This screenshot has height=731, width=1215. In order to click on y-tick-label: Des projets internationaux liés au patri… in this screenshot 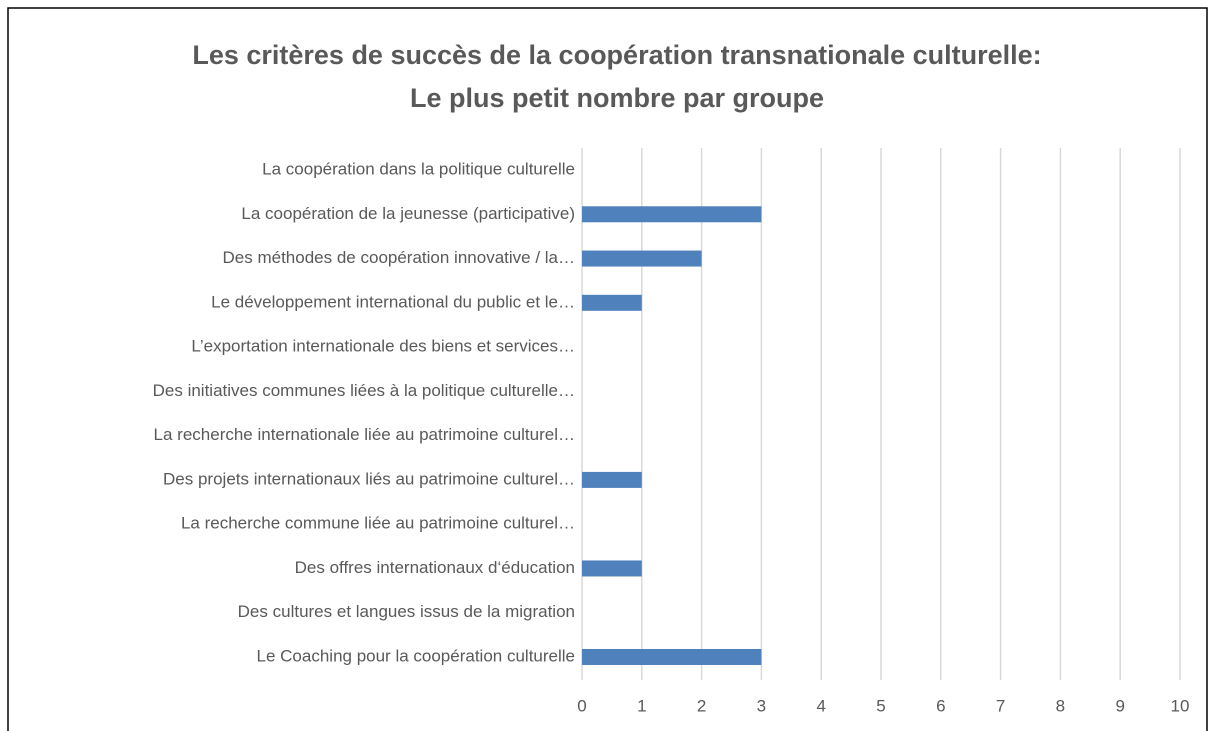, I will do `click(369, 478)`.